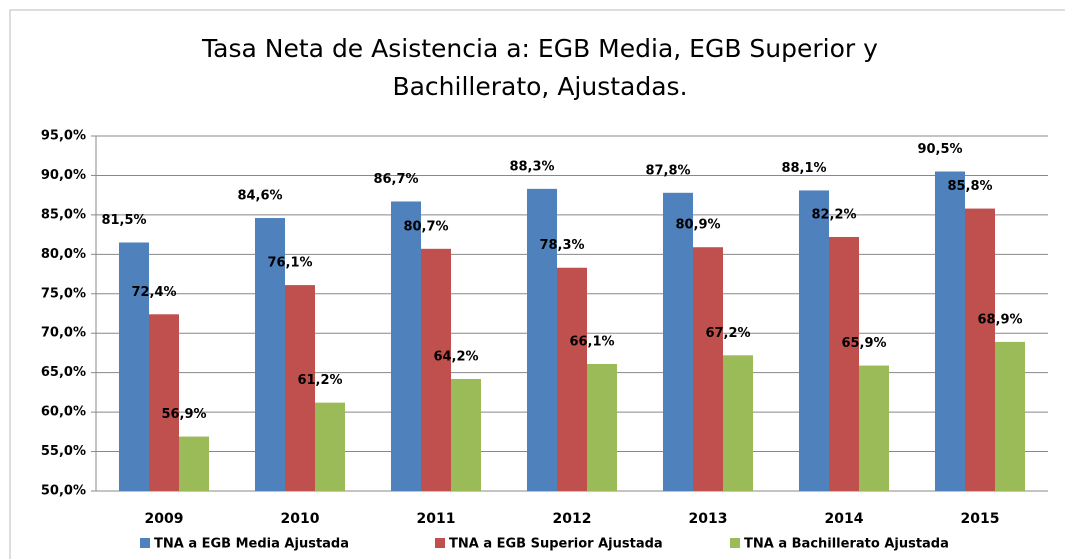 This screenshot has height=559, width=1065. I want to click on data-label: 64,2%, so click(455, 356).